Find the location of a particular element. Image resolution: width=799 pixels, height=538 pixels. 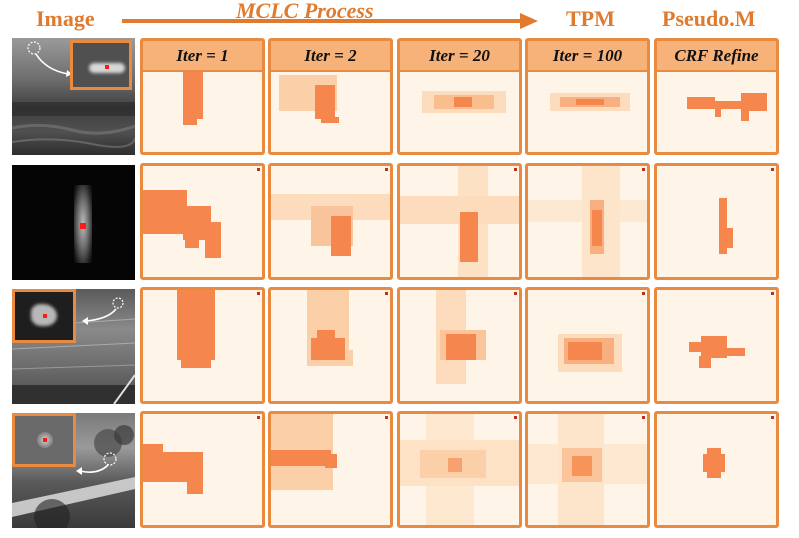

column-label-iter-1: Iter = 1 is located at coordinates (202, 56).